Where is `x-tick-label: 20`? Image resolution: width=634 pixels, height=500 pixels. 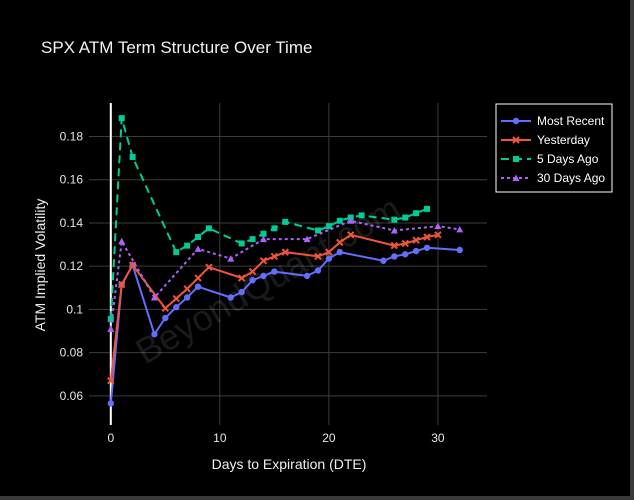 x-tick-label: 20 is located at coordinates (329, 438).